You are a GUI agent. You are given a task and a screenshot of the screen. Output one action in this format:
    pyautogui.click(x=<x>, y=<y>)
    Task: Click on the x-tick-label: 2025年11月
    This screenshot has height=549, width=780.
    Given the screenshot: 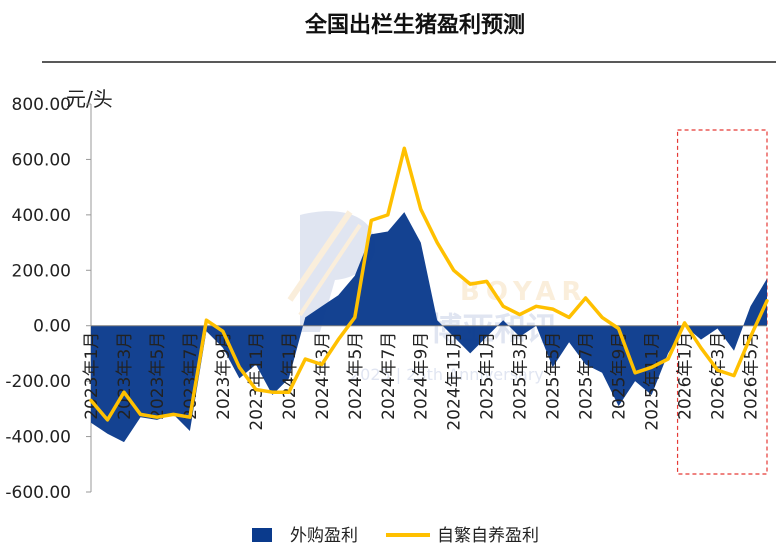 What is the action you would take?
    pyautogui.click(x=653, y=381)
    